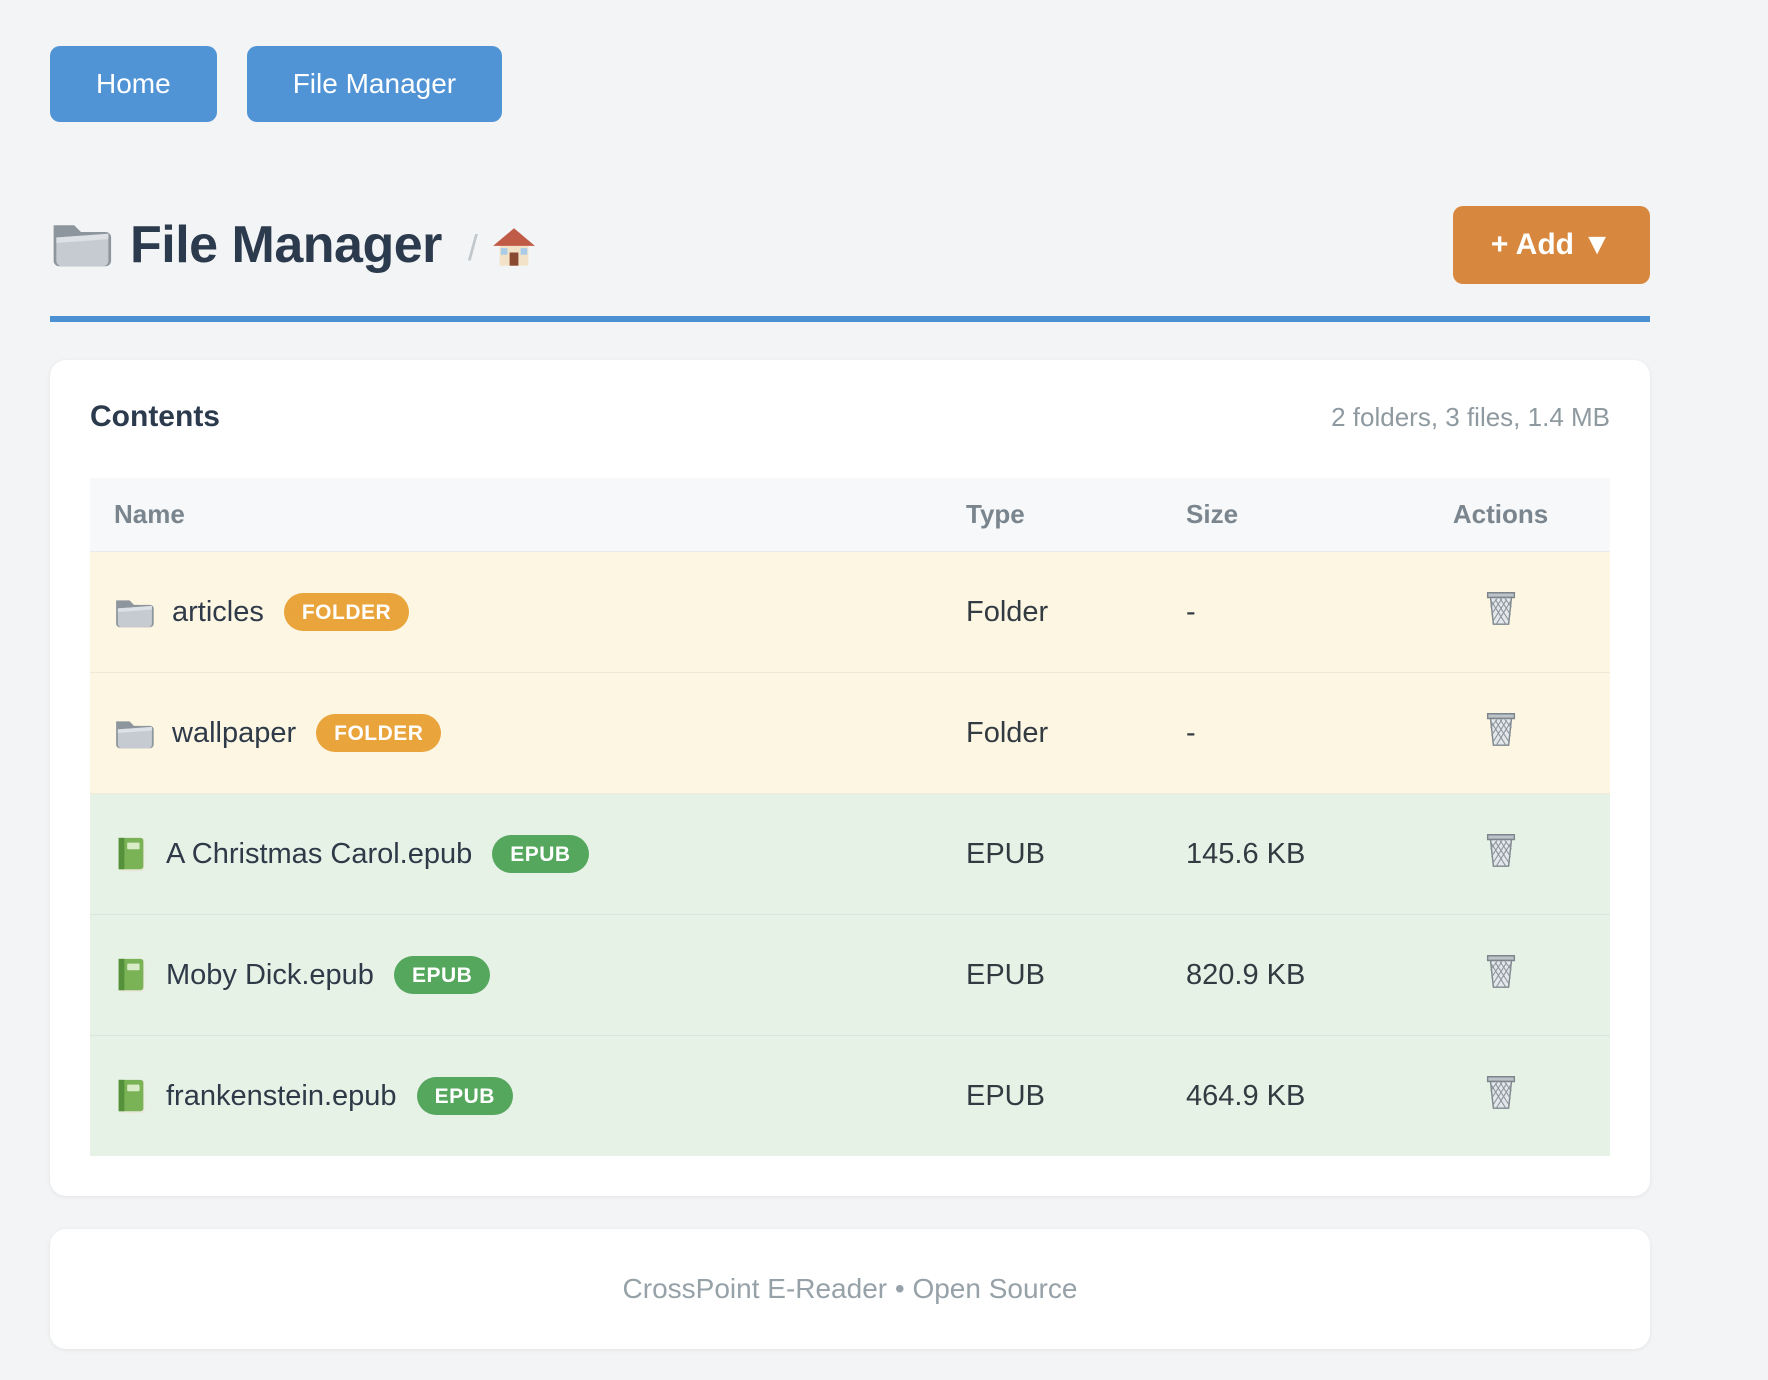 The image size is (1768, 1380). I want to click on breadcrumb: File Manager /, so click(293, 245).